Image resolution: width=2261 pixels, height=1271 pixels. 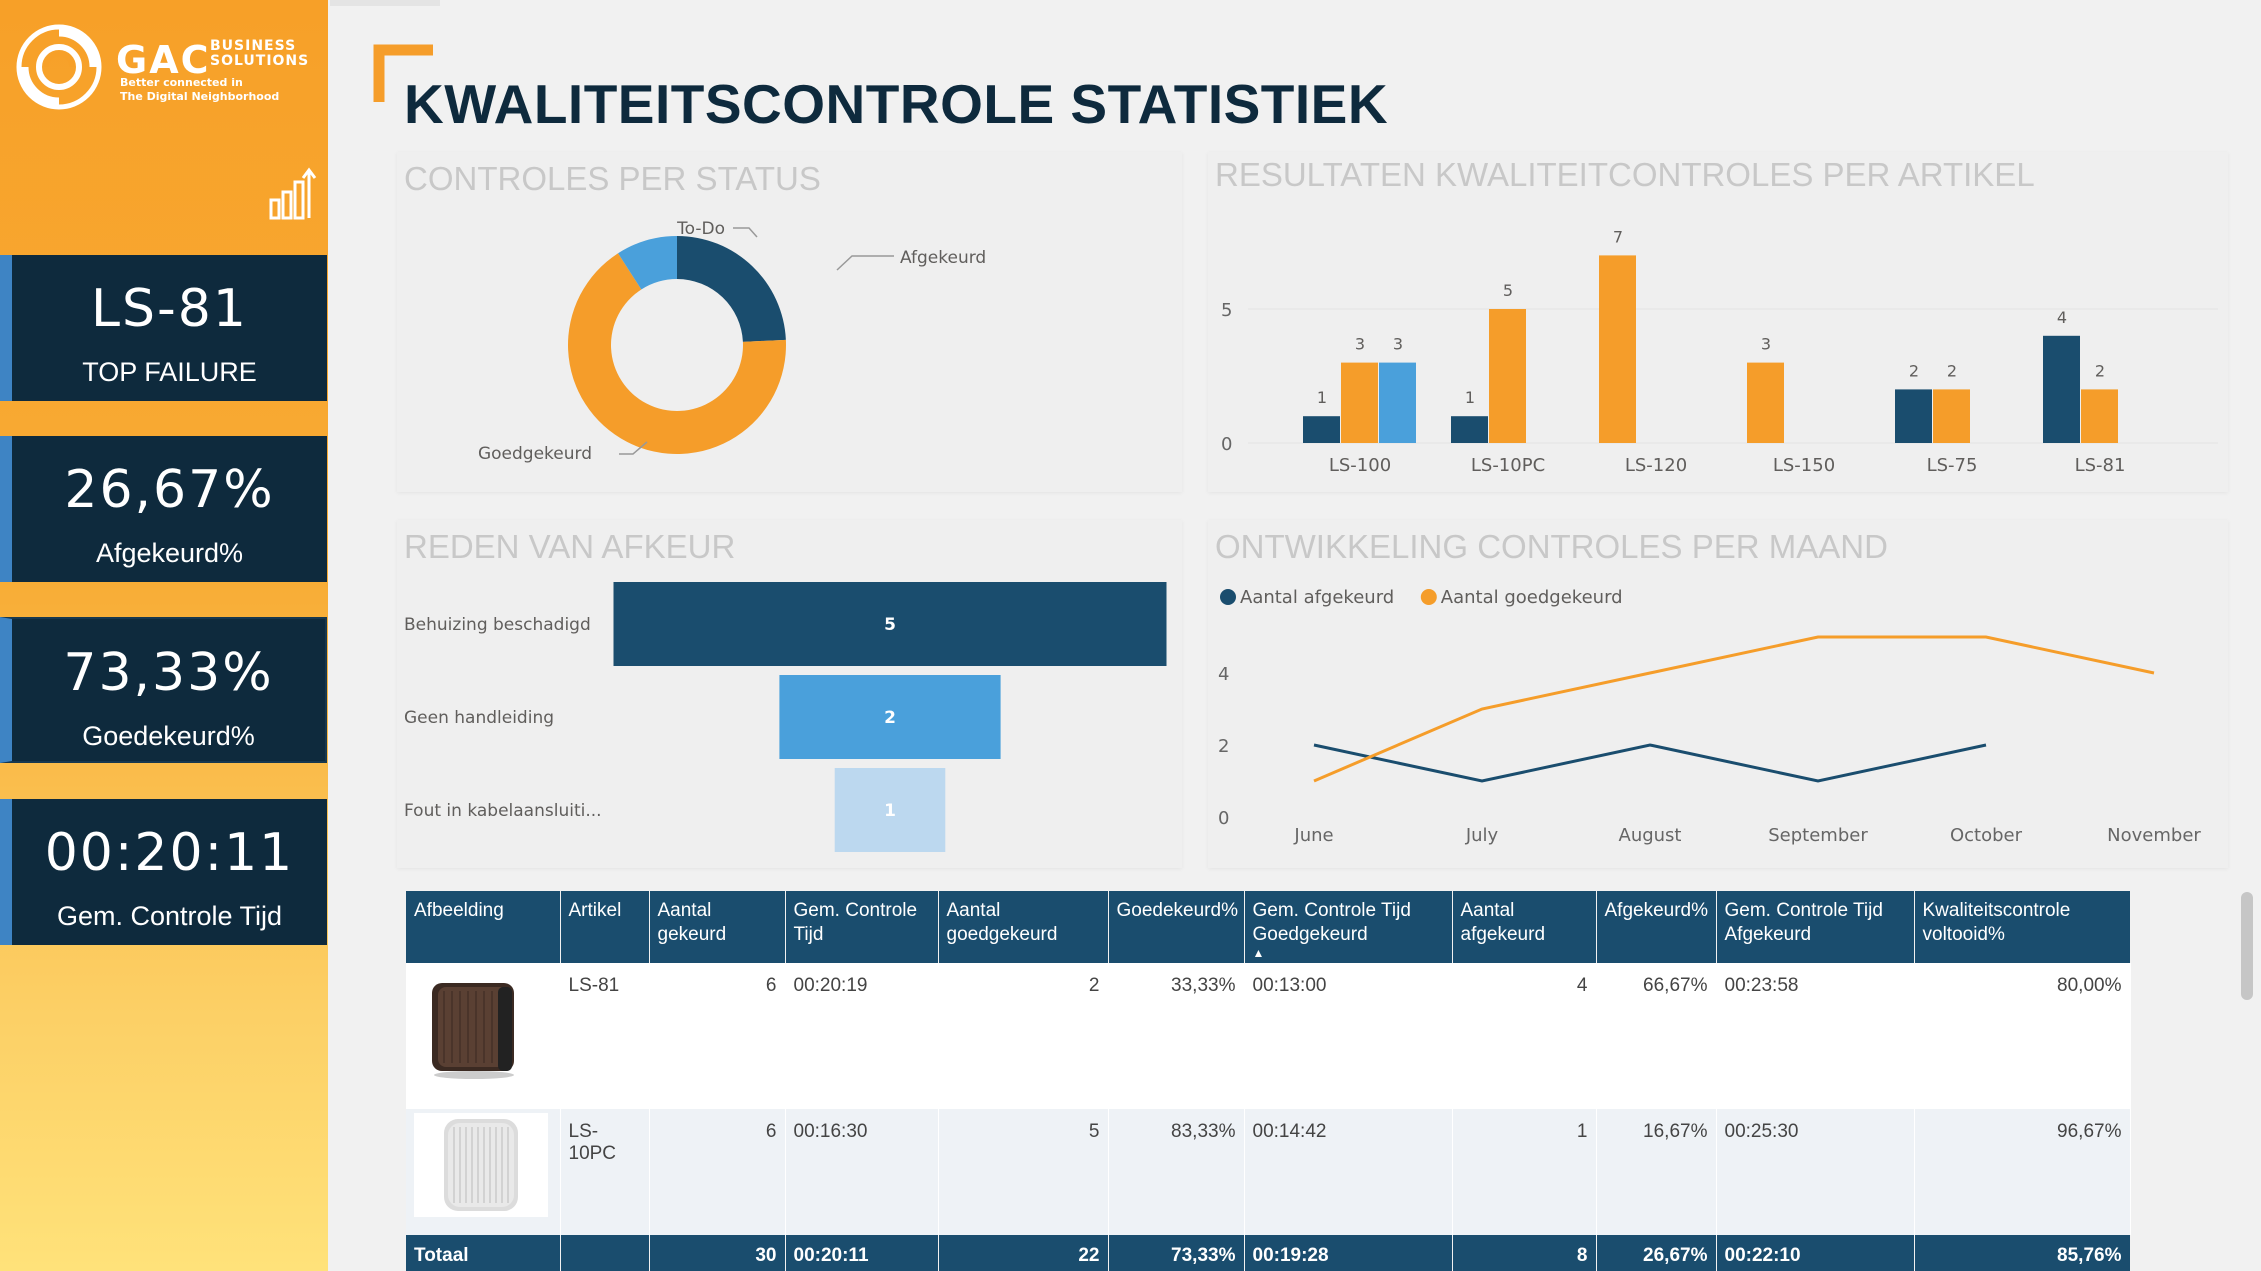 I want to click on funnel-bar, so click(x=890, y=810).